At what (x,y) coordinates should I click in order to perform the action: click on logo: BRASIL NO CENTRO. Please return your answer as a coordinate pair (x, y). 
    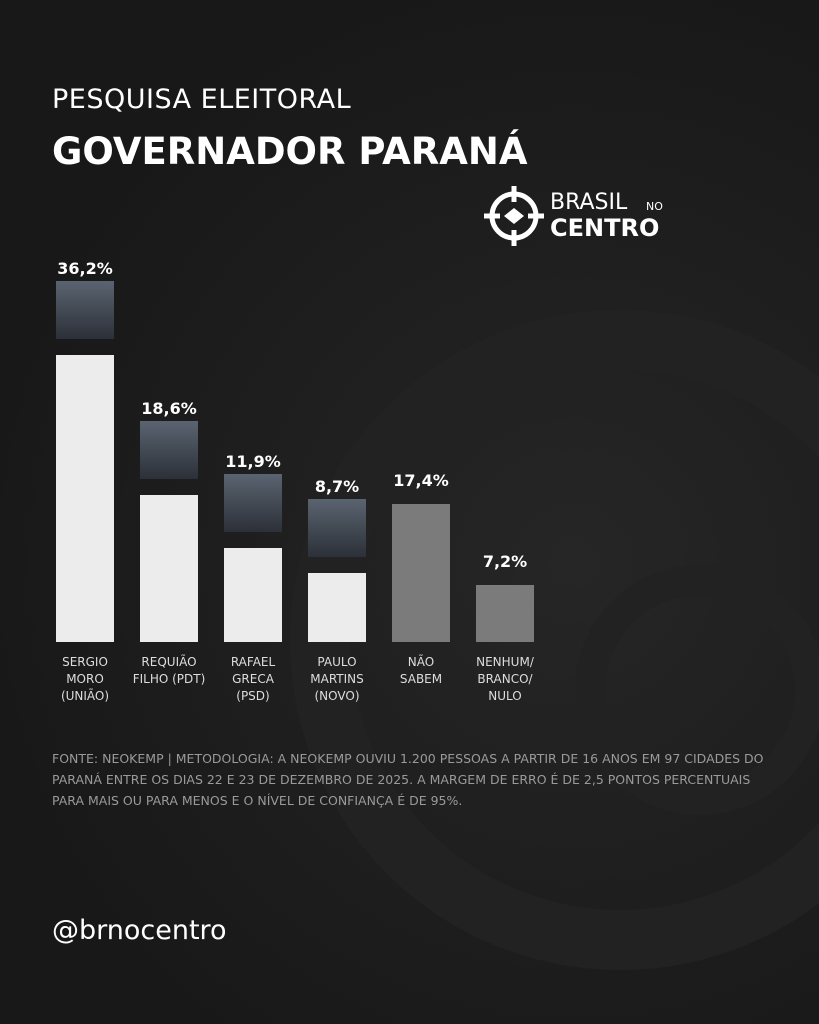
    Looking at the image, I should click on (584, 216).